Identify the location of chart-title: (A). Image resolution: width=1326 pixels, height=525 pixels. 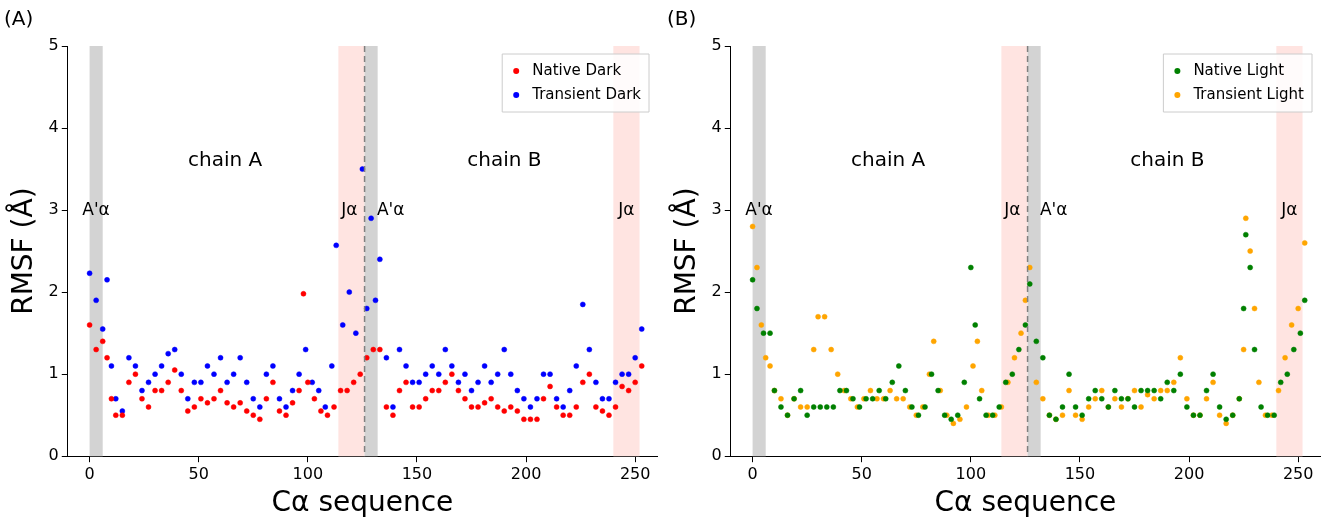
(19, 18).